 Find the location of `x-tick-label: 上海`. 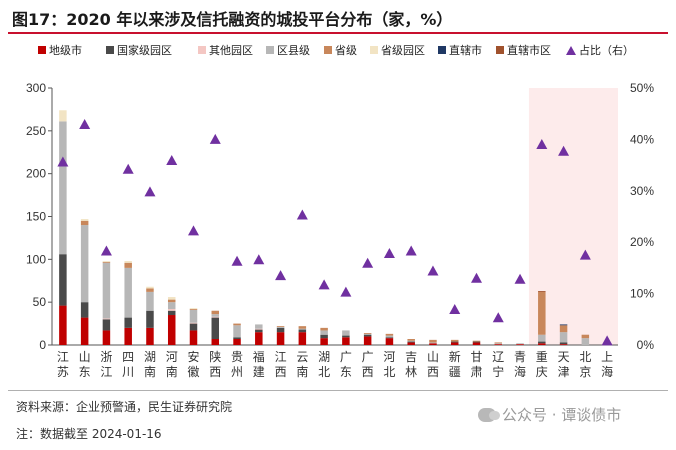

x-tick-label: 上海 is located at coordinates (607, 364).